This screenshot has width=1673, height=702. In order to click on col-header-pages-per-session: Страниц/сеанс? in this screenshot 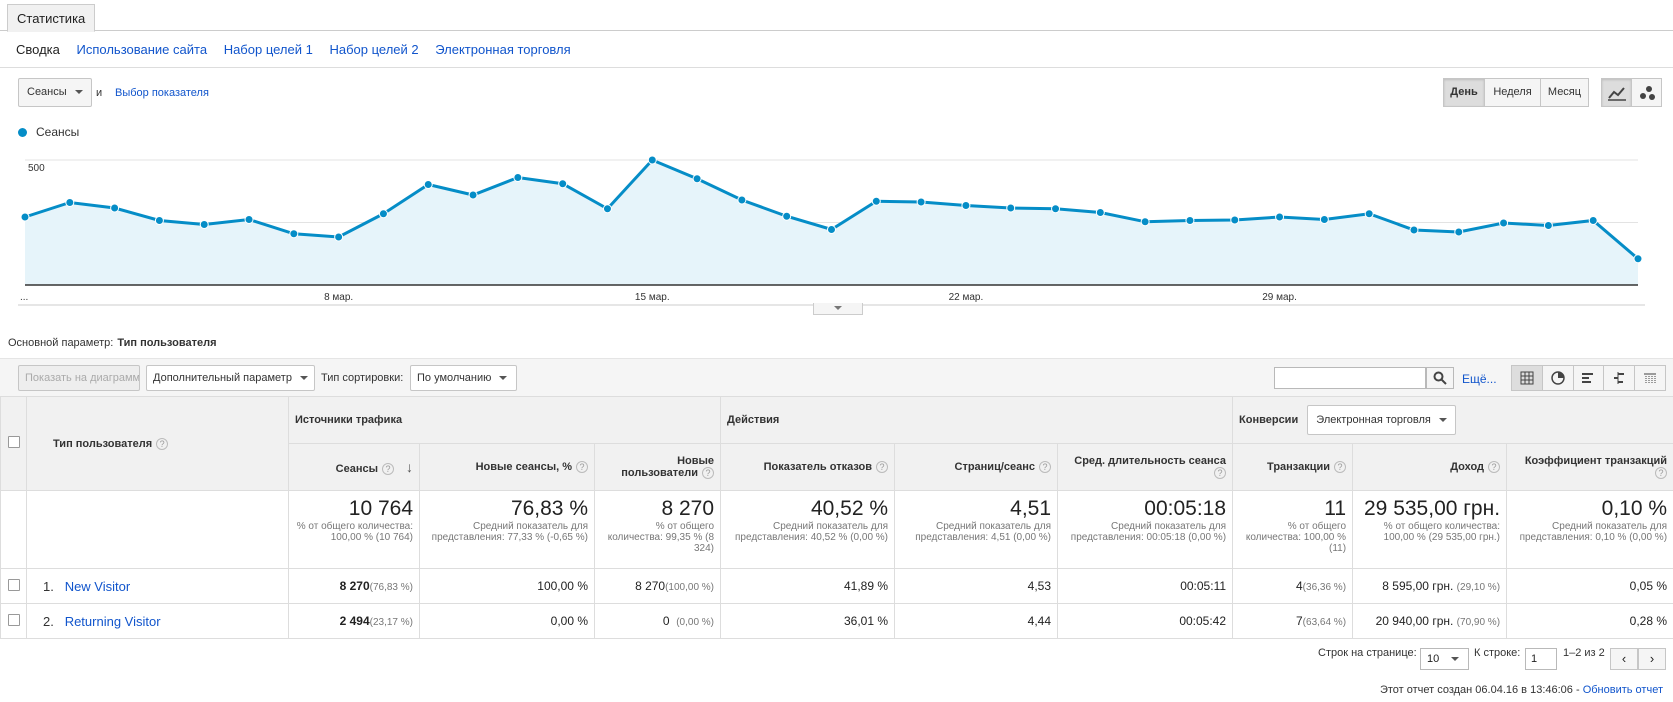, I will do `click(976, 467)`.